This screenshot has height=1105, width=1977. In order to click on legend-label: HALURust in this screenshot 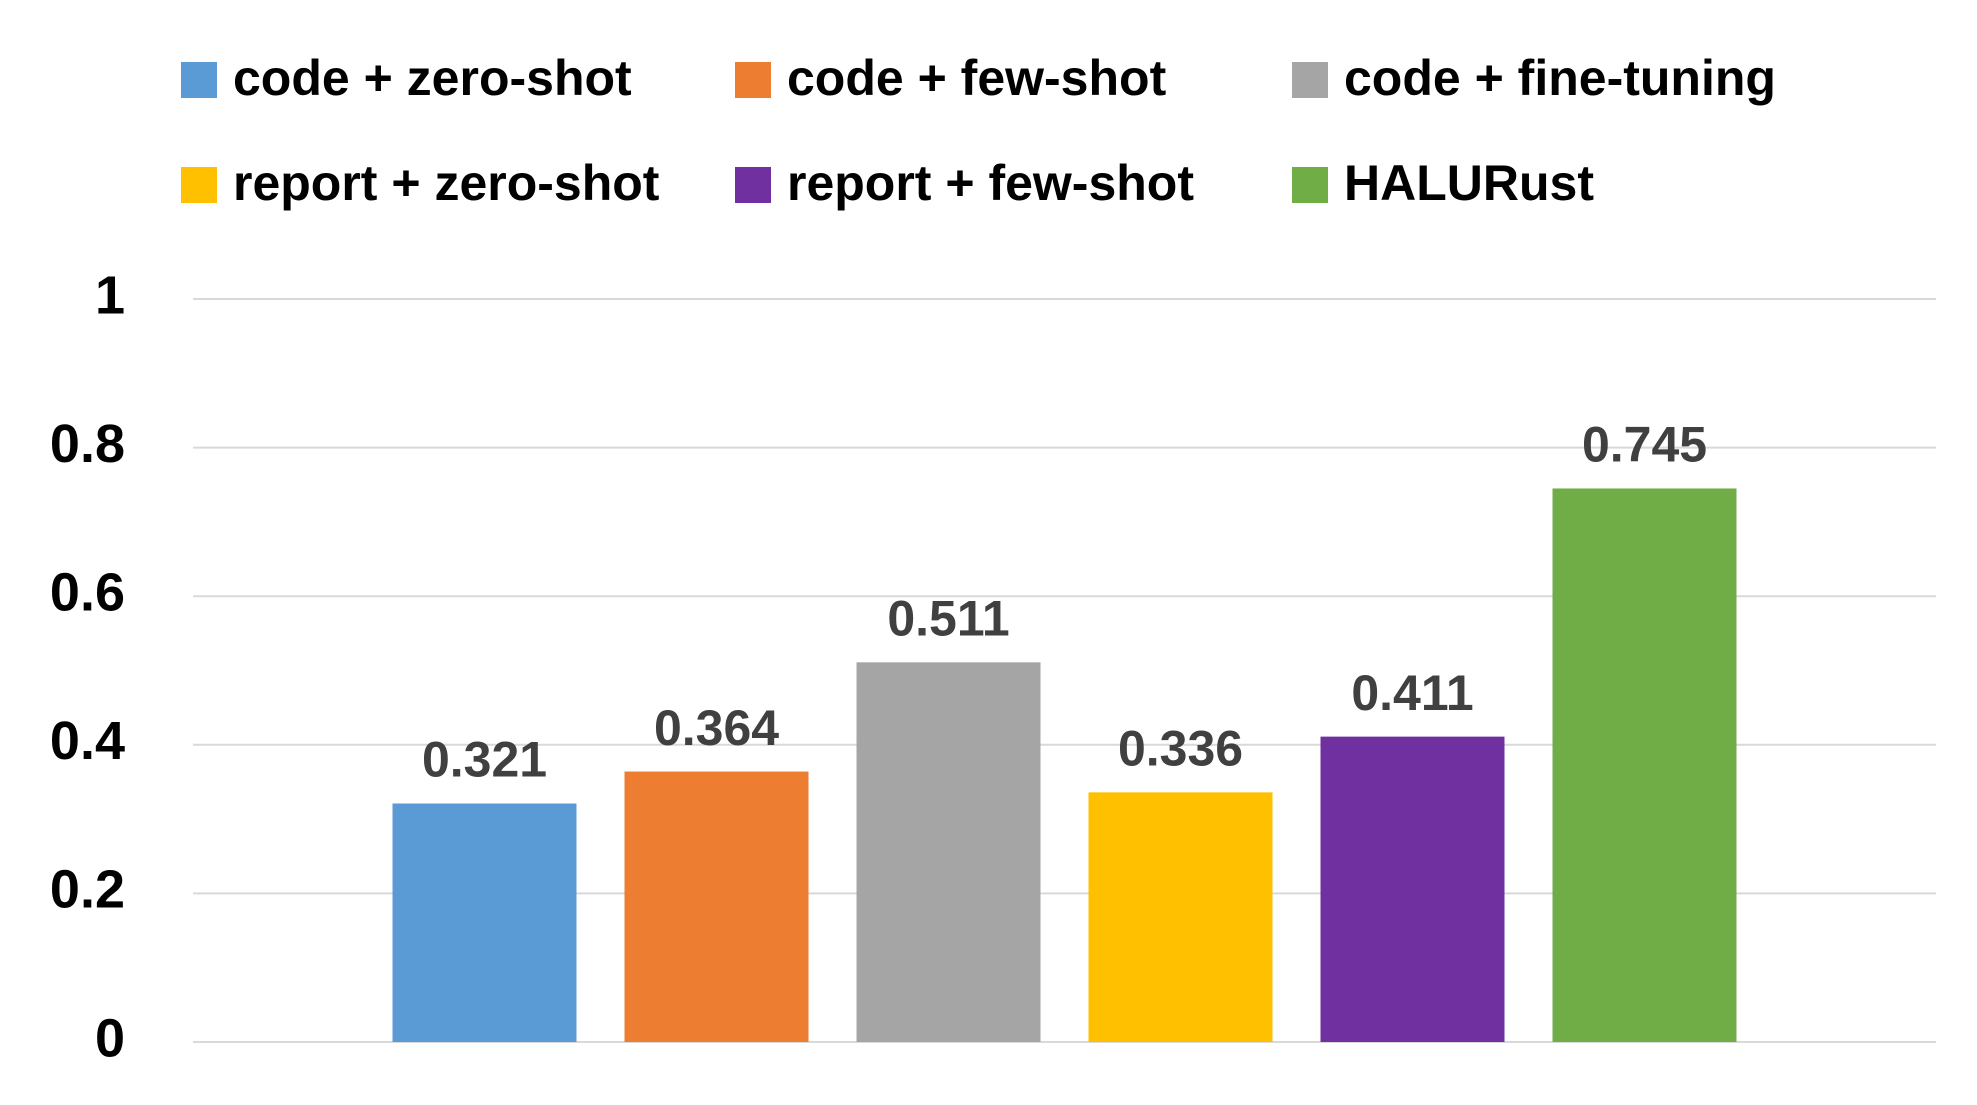, I will do `click(1469, 183)`.